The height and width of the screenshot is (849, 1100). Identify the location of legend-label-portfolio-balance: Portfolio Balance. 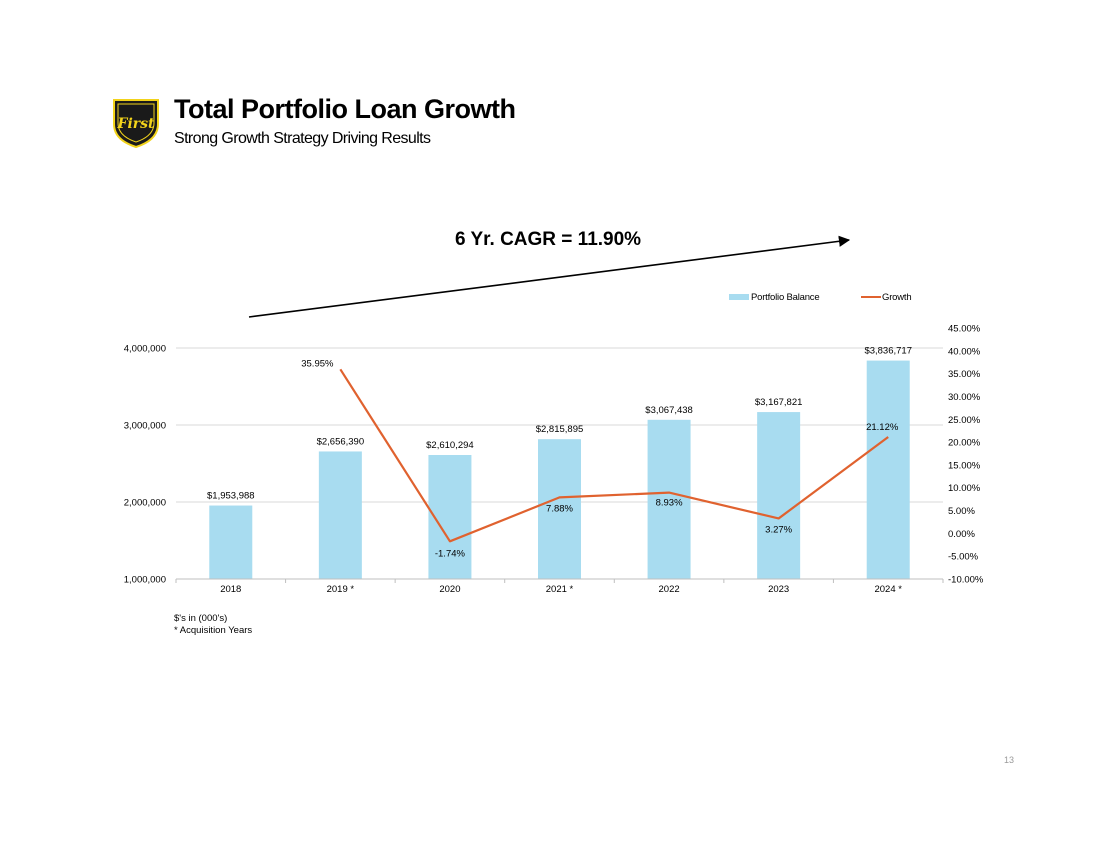
(785, 297).